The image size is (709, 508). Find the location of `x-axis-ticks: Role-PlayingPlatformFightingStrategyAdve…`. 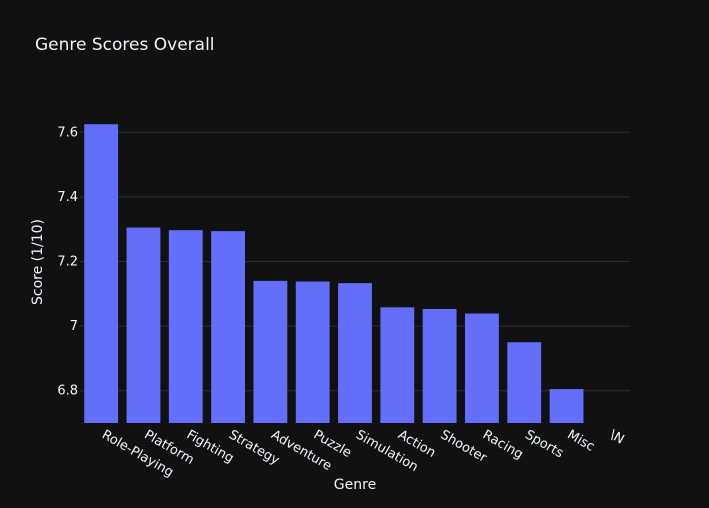

x-axis-ticks: Role-PlayingPlatformFightingStrategyAdve… is located at coordinates (362, 453).